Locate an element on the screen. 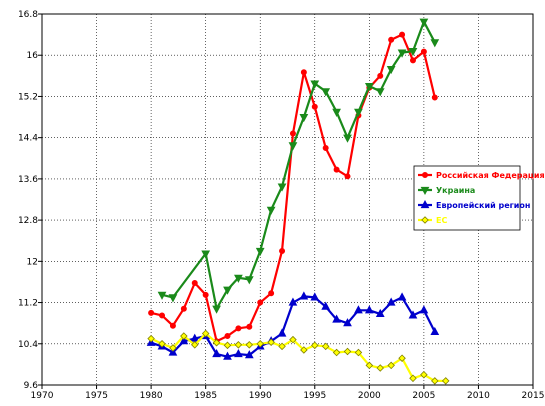  x-tick-label: 1995 is located at coordinates (314, 396).